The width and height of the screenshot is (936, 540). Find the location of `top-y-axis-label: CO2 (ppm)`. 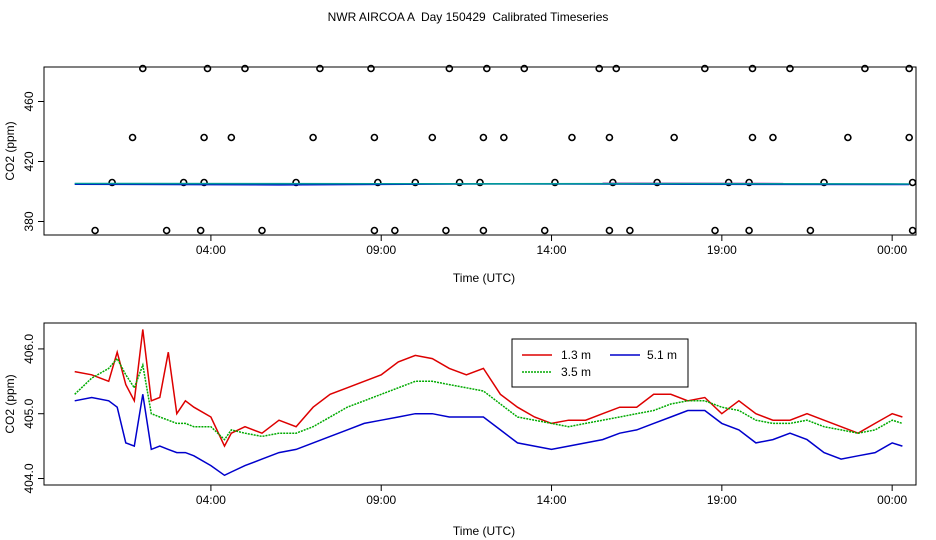

top-y-axis-label: CO2 (ppm) is located at coordinates (10, 150).